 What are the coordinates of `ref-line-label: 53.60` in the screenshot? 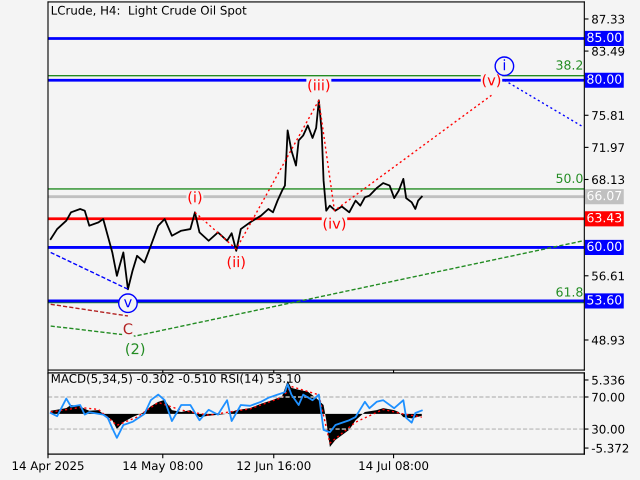 It's located at (604, 300).